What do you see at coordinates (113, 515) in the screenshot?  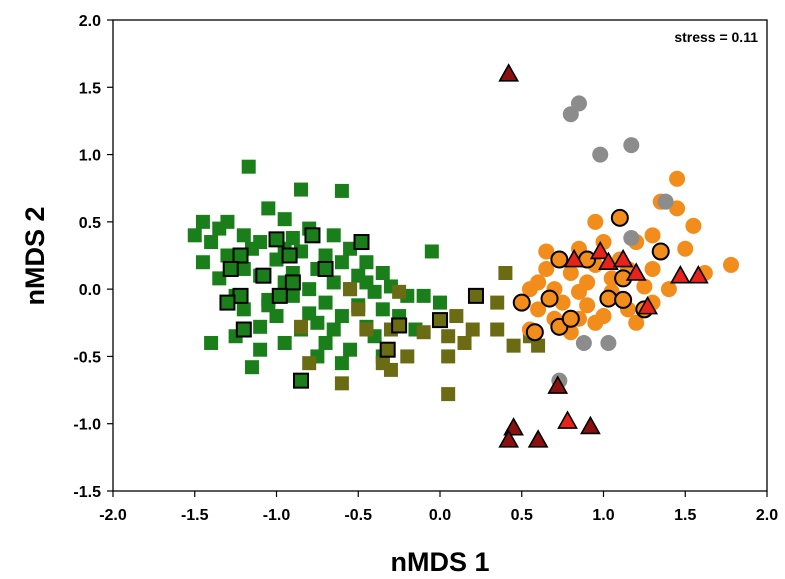 I see `x-tick-label: -2.0` at bounding box center [113, 515].